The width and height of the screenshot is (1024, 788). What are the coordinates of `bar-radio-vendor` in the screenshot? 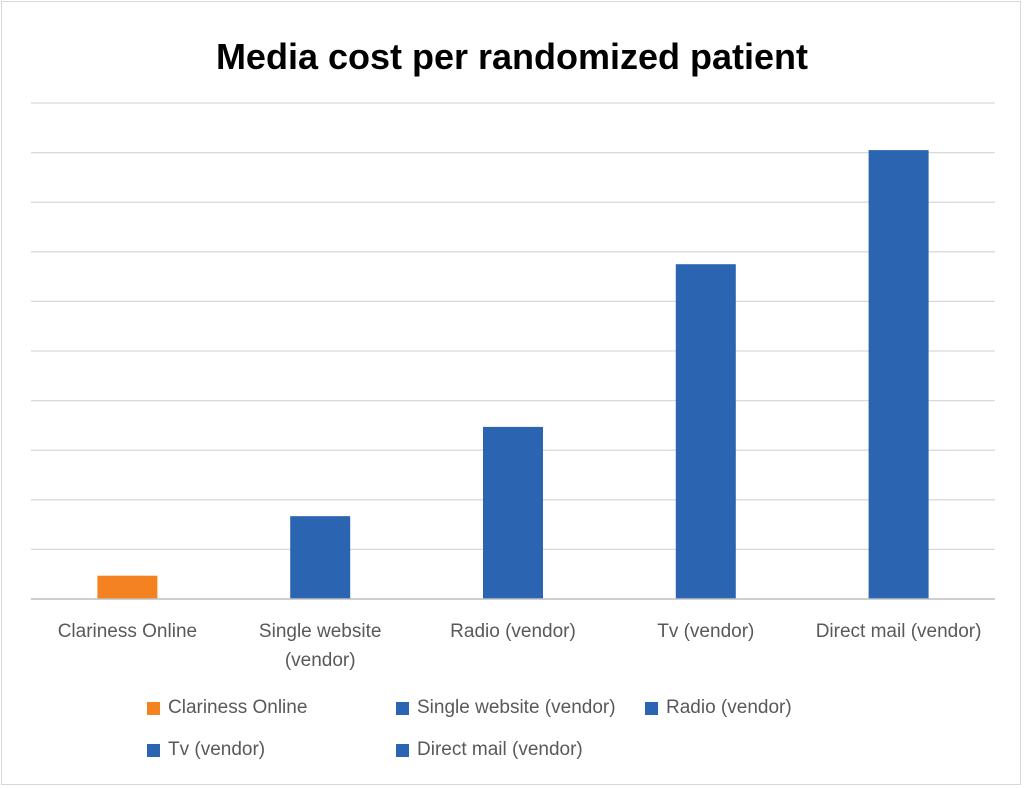 It's located at (513, 512).